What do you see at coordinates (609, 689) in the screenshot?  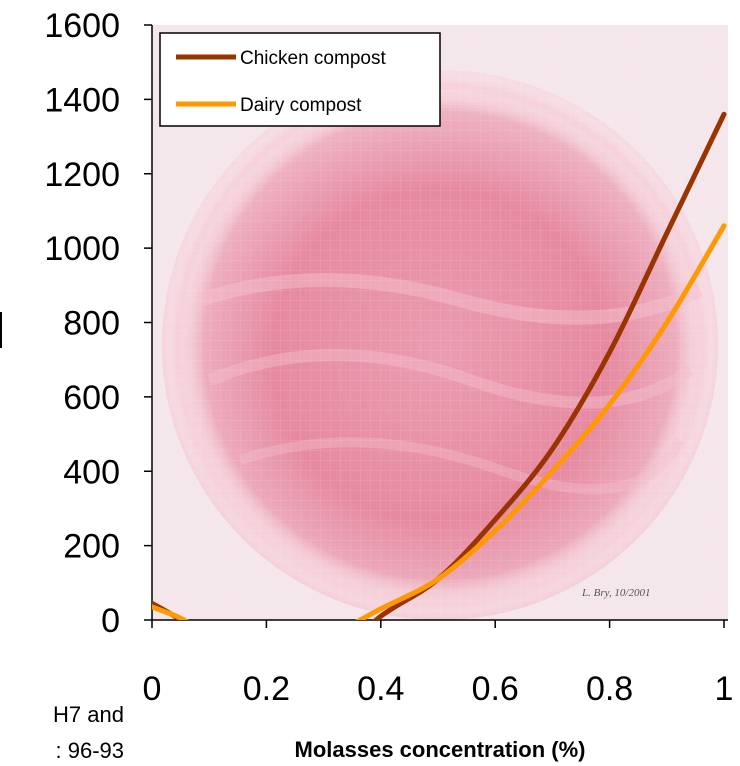 I see `x-tick-label: 0.8` at bounding box center [609, 689].